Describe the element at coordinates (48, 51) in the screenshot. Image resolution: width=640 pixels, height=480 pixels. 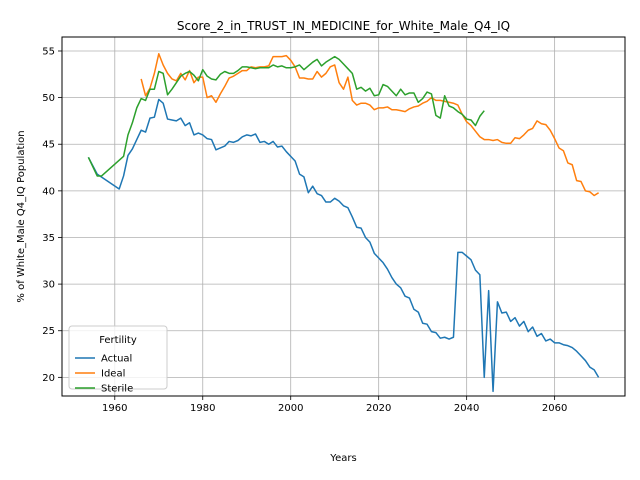
I see `y-tick-label: 55` at that location.